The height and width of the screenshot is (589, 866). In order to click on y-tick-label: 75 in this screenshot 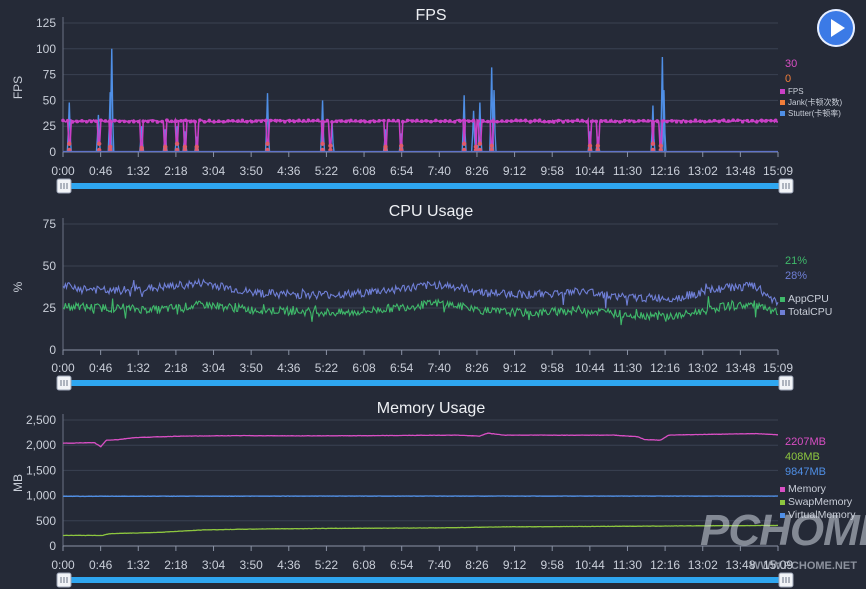, I will do `click(50, 75)`.